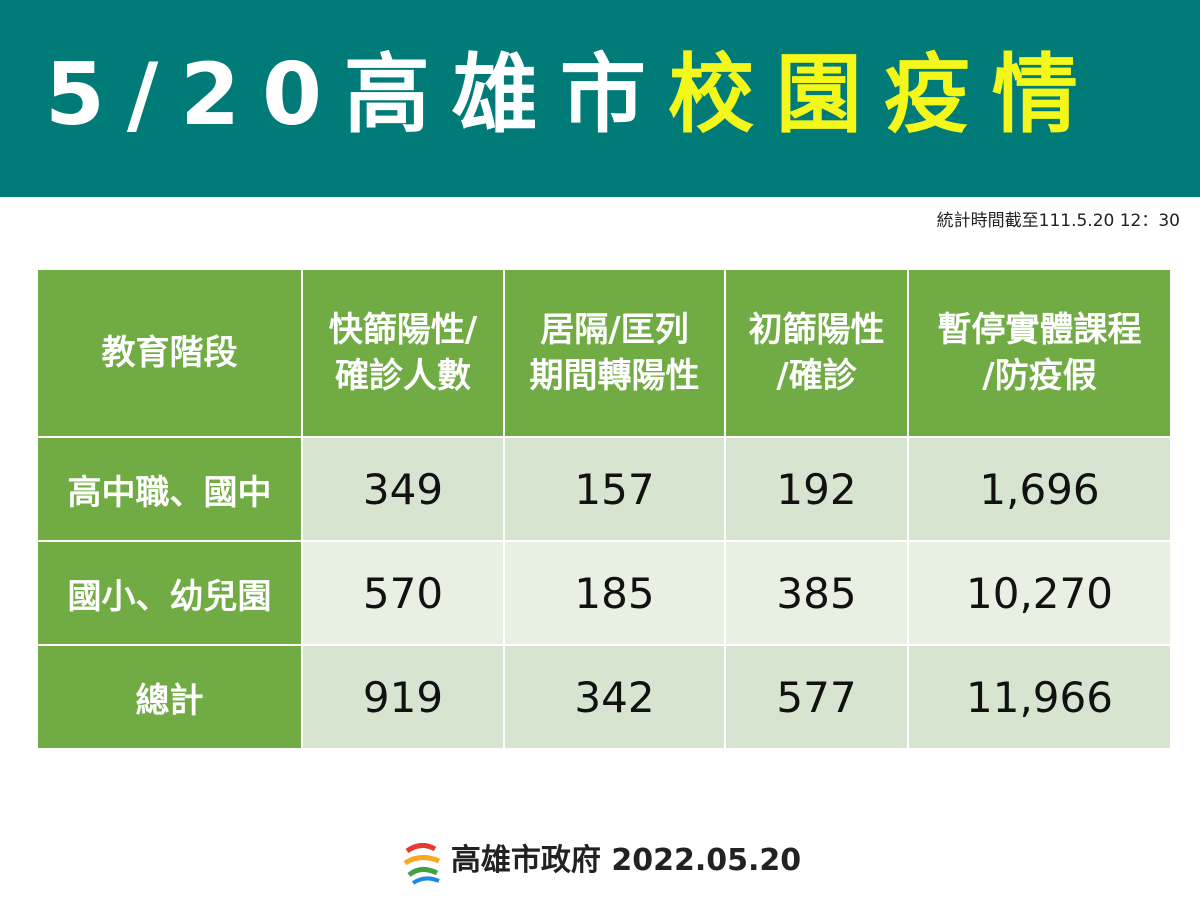  What do you see at coordinates (356, 95) in the screenshot?
I see `title-main: 5/20高雄市` at bounding box center [356, 95].